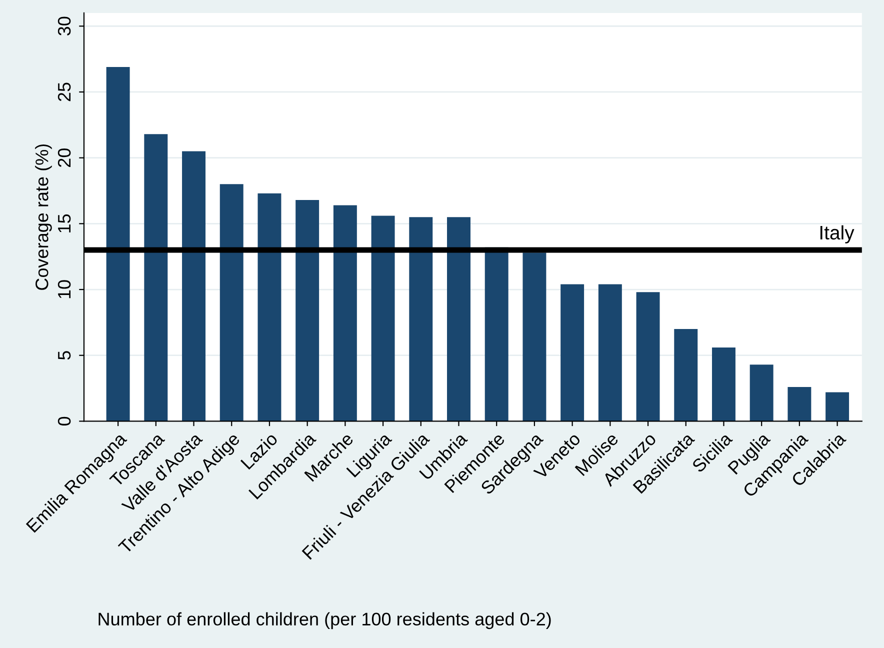 The image size is (884, 648). Describe the element at coordinates (64, 289) in the screenshot. I see `y-tick-label: 10` at that location.